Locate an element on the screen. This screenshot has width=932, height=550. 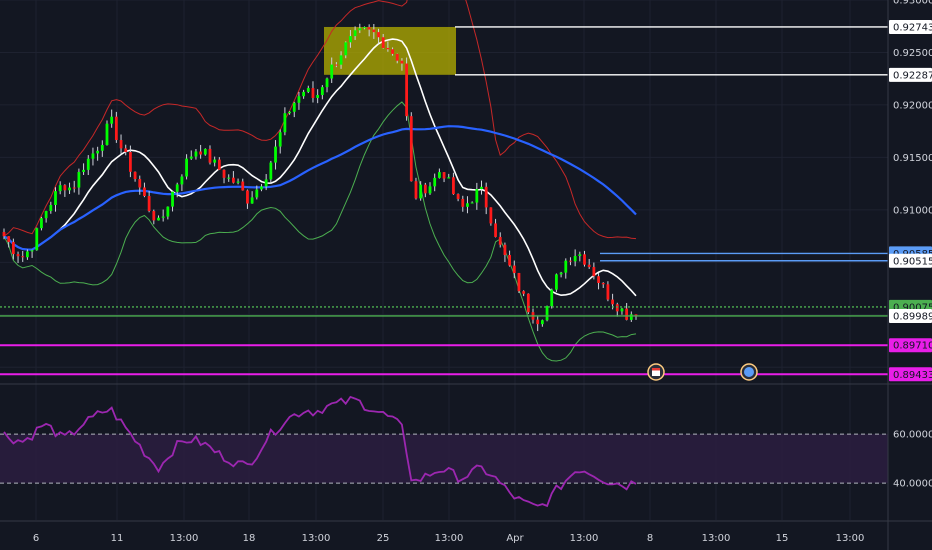
calendar-icon-page is located at coordinates (656, 372).